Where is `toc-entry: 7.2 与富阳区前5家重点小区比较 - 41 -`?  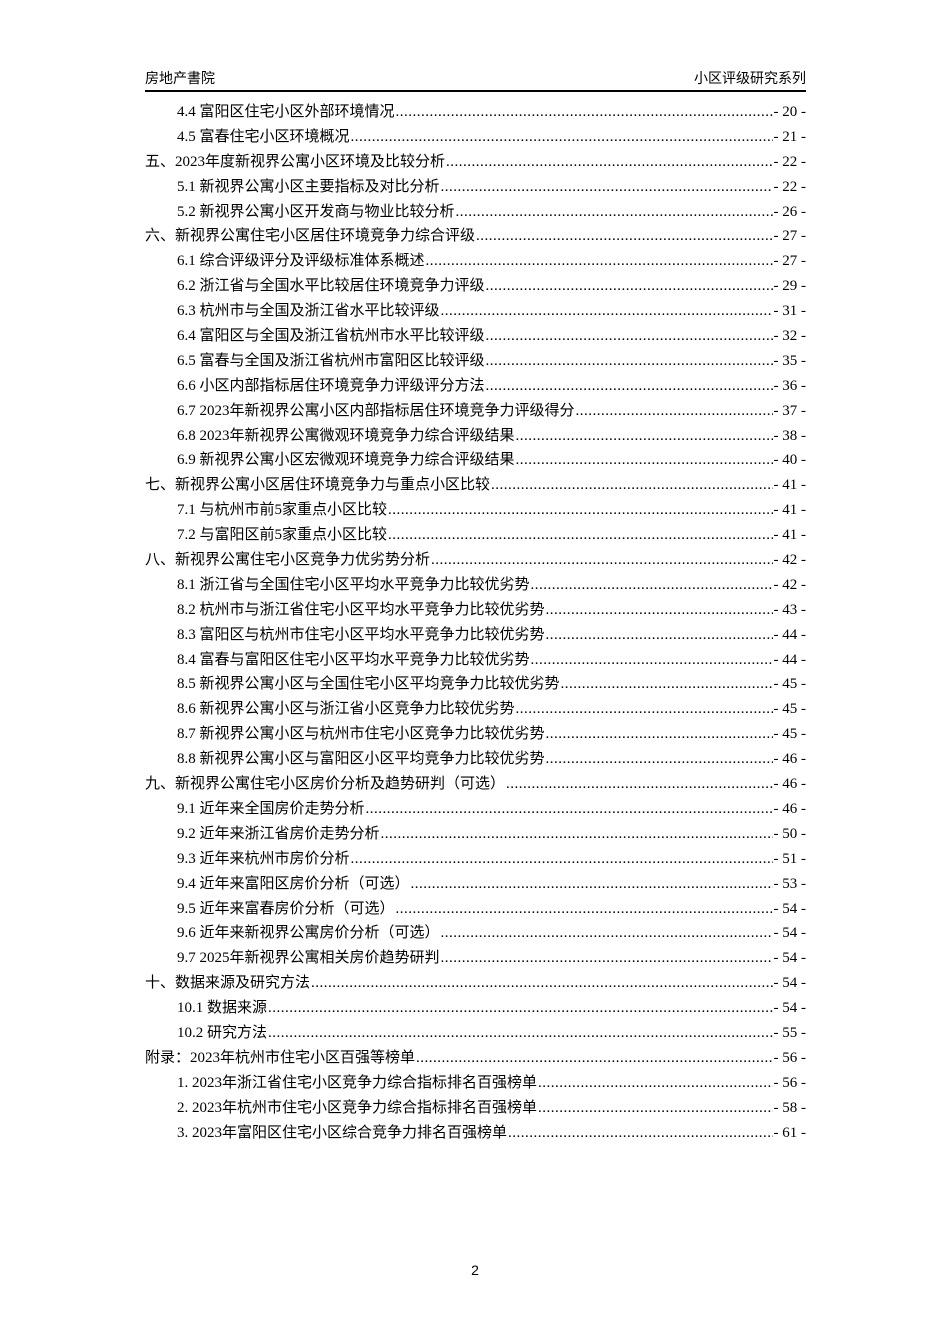
toc-entry: 7.2 与富阳区前5家重点小区比较 - 41 - is located at coordinates (475, 535).